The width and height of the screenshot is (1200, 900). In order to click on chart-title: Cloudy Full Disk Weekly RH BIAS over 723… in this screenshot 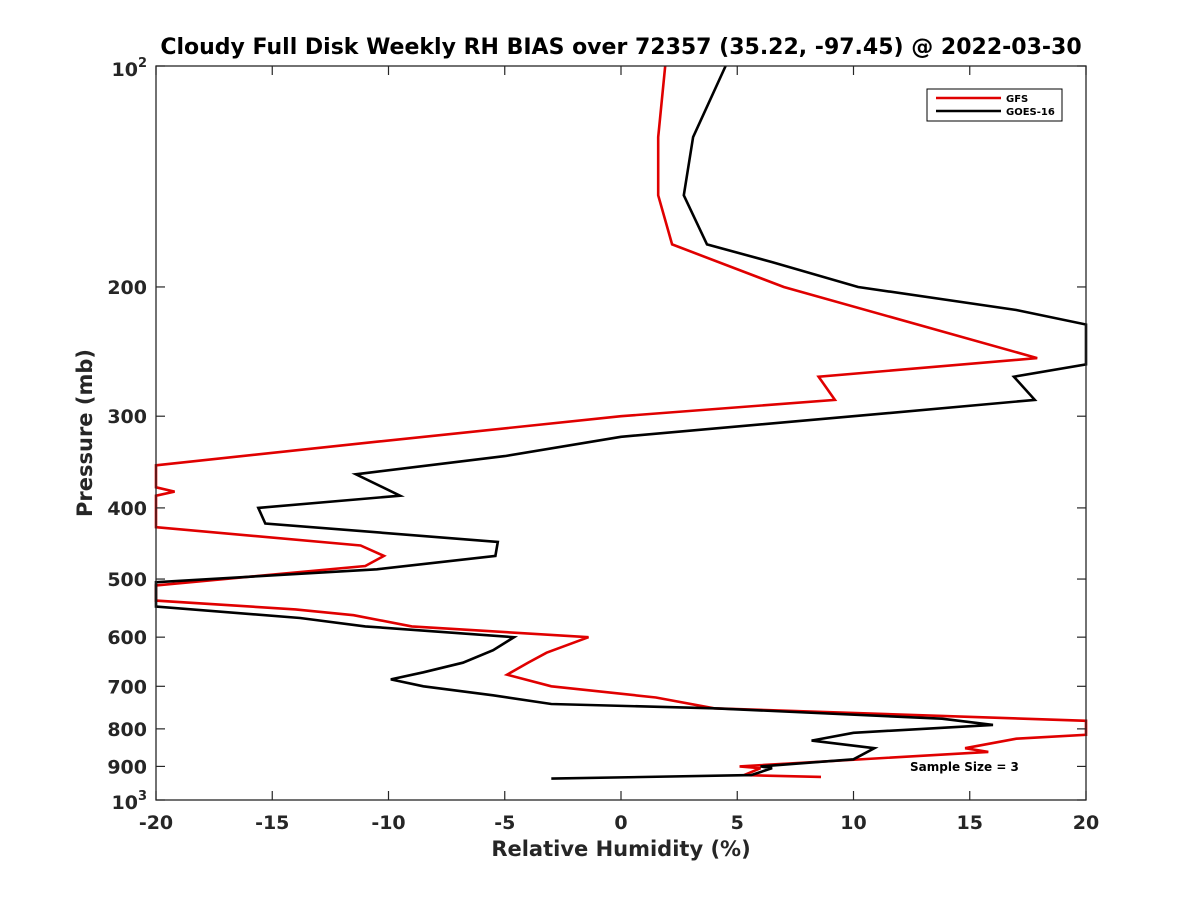, I will do `click(620, 47)`.